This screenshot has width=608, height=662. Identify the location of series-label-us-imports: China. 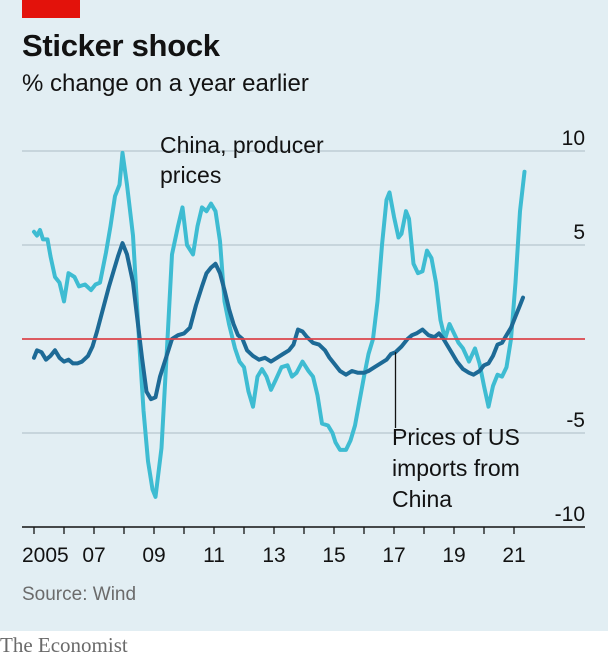
(422, 499).